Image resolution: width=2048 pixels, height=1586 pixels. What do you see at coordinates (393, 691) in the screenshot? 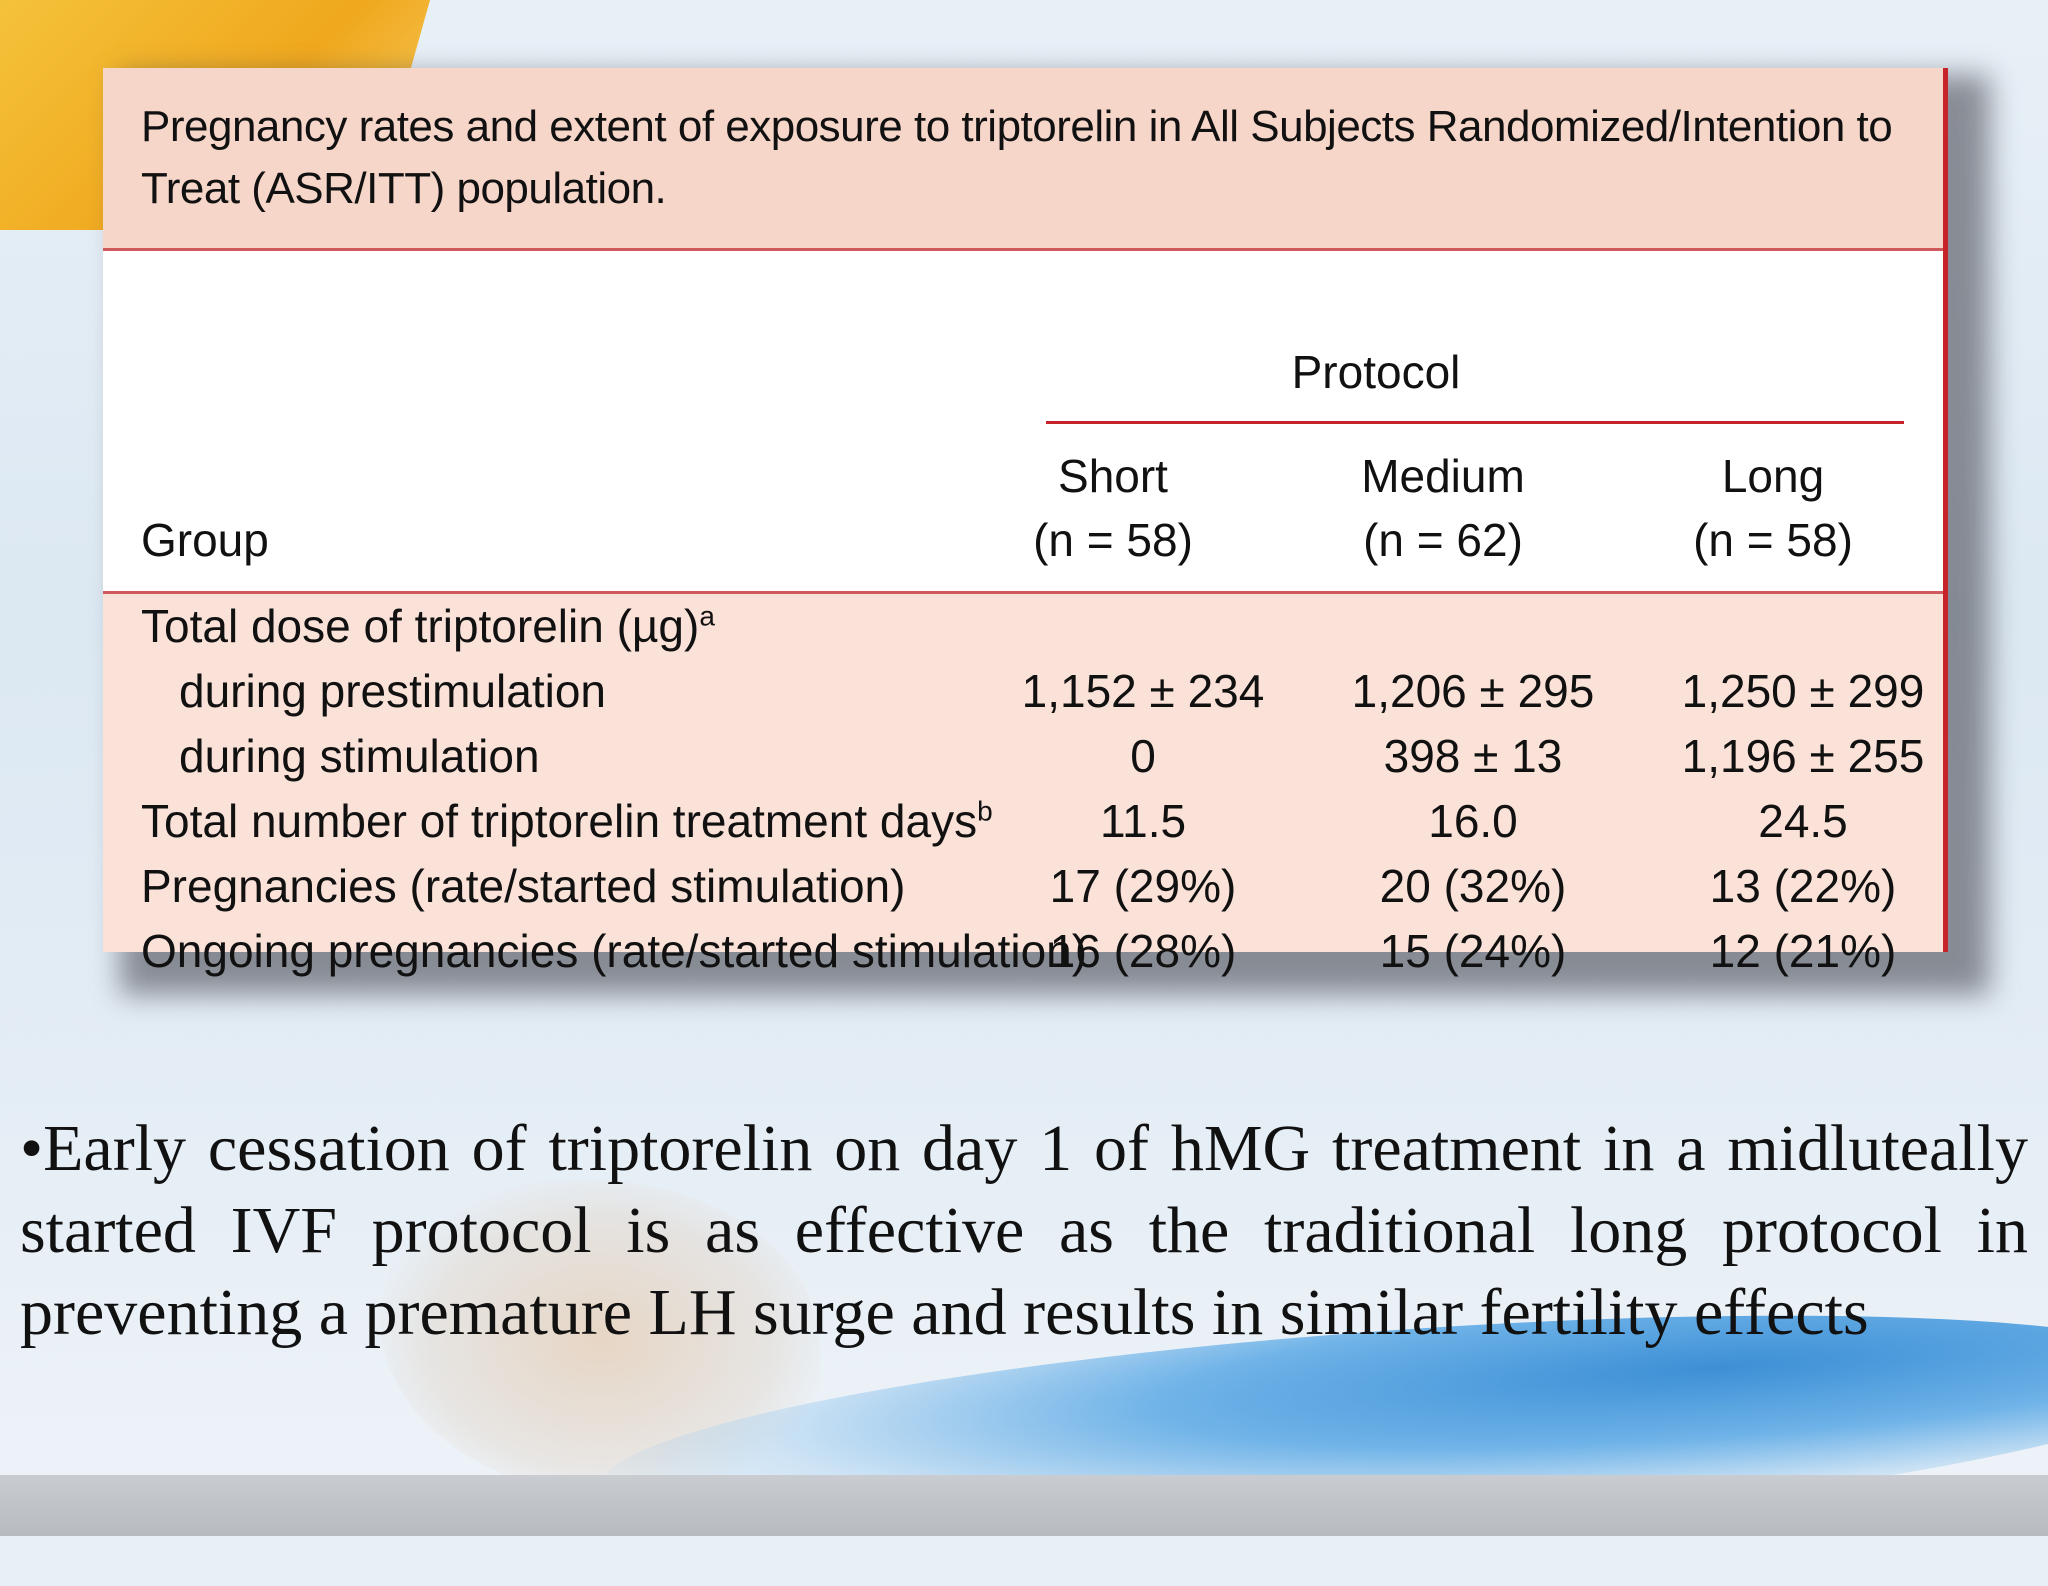
I see `row-label: during prestimulation` at bounding box center [393, 691].